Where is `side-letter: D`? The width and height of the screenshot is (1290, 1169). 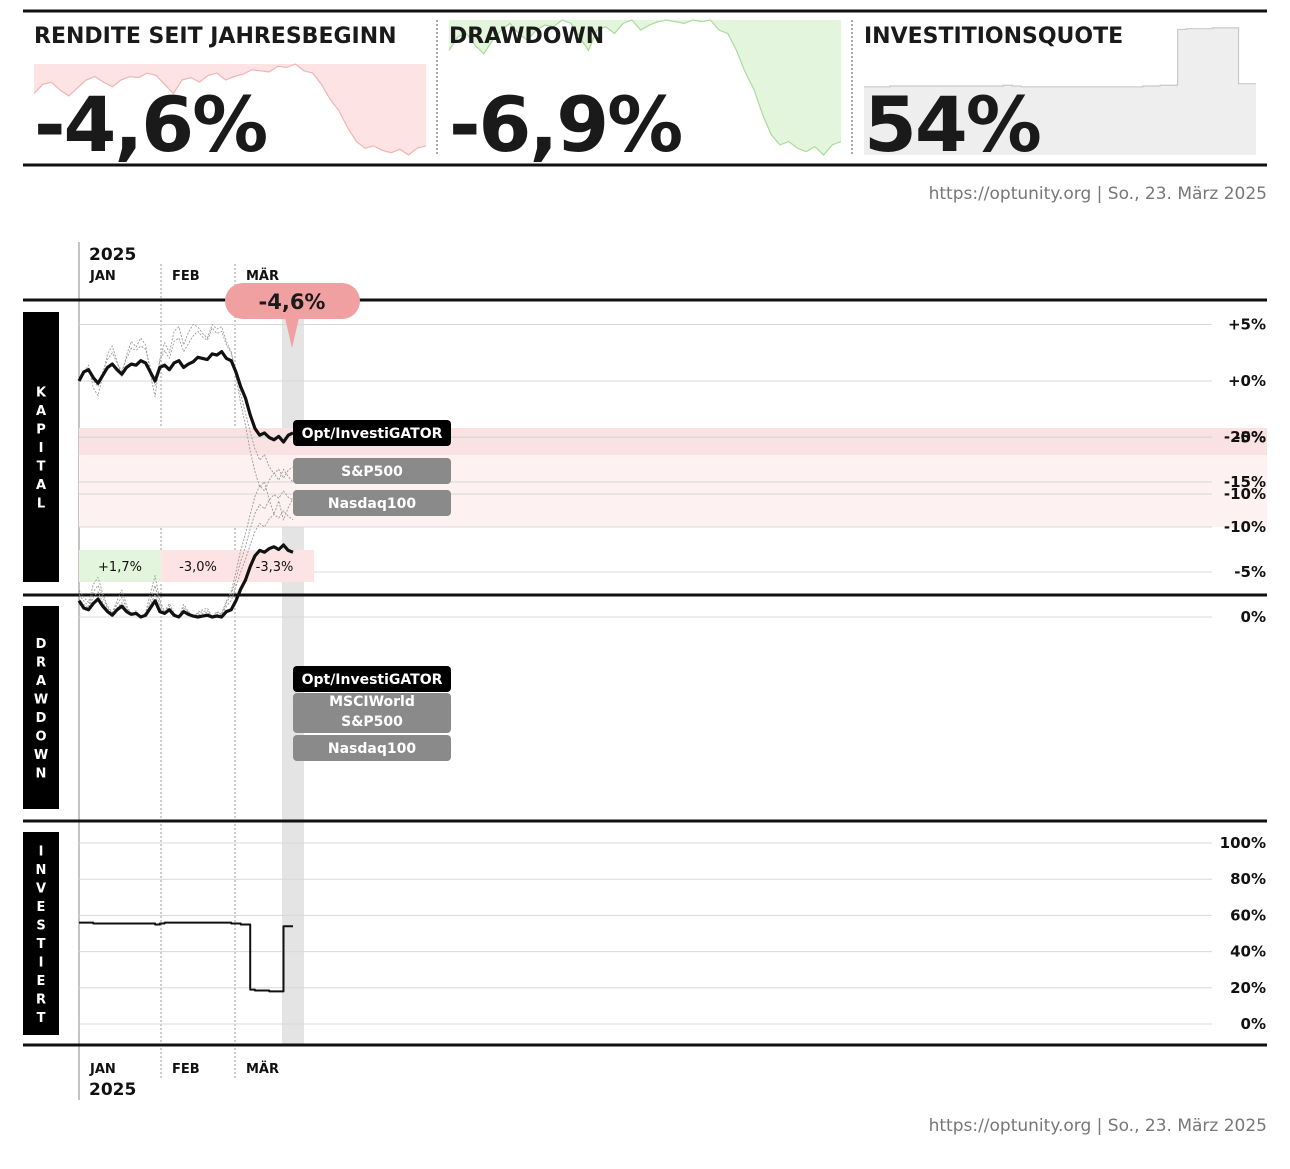 side-letter: D is located at coordinates (41, 718).